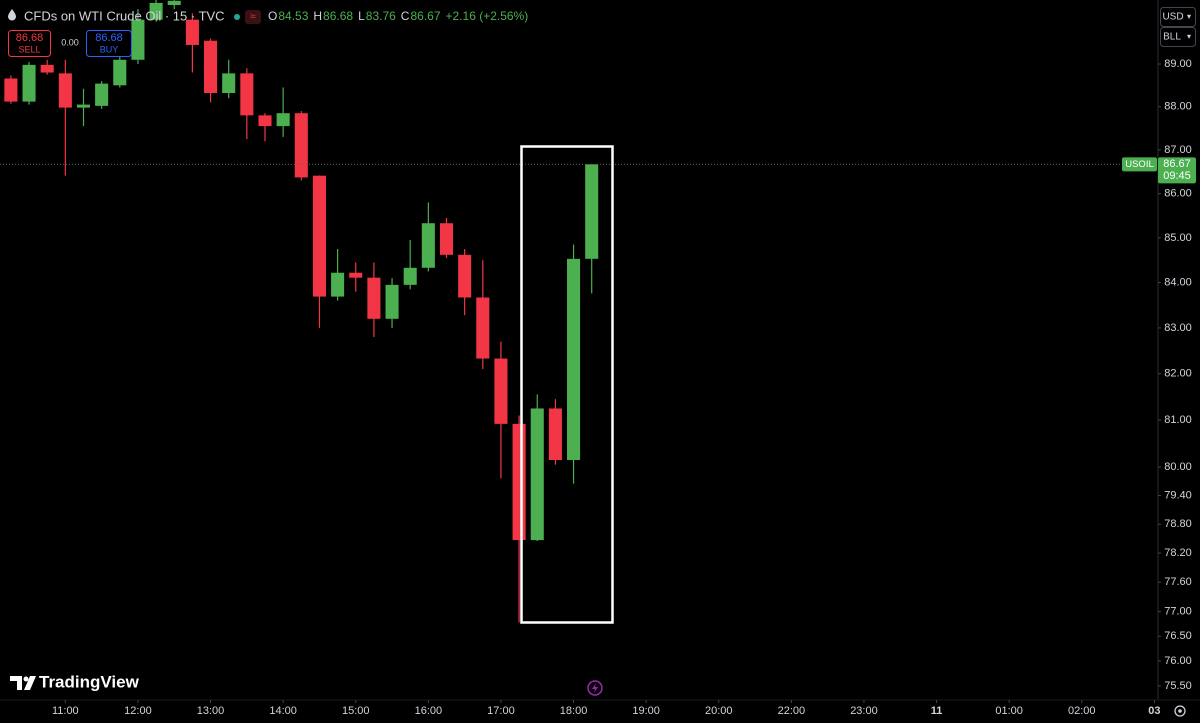  I want to click on logo-mark, so click(23, 683).